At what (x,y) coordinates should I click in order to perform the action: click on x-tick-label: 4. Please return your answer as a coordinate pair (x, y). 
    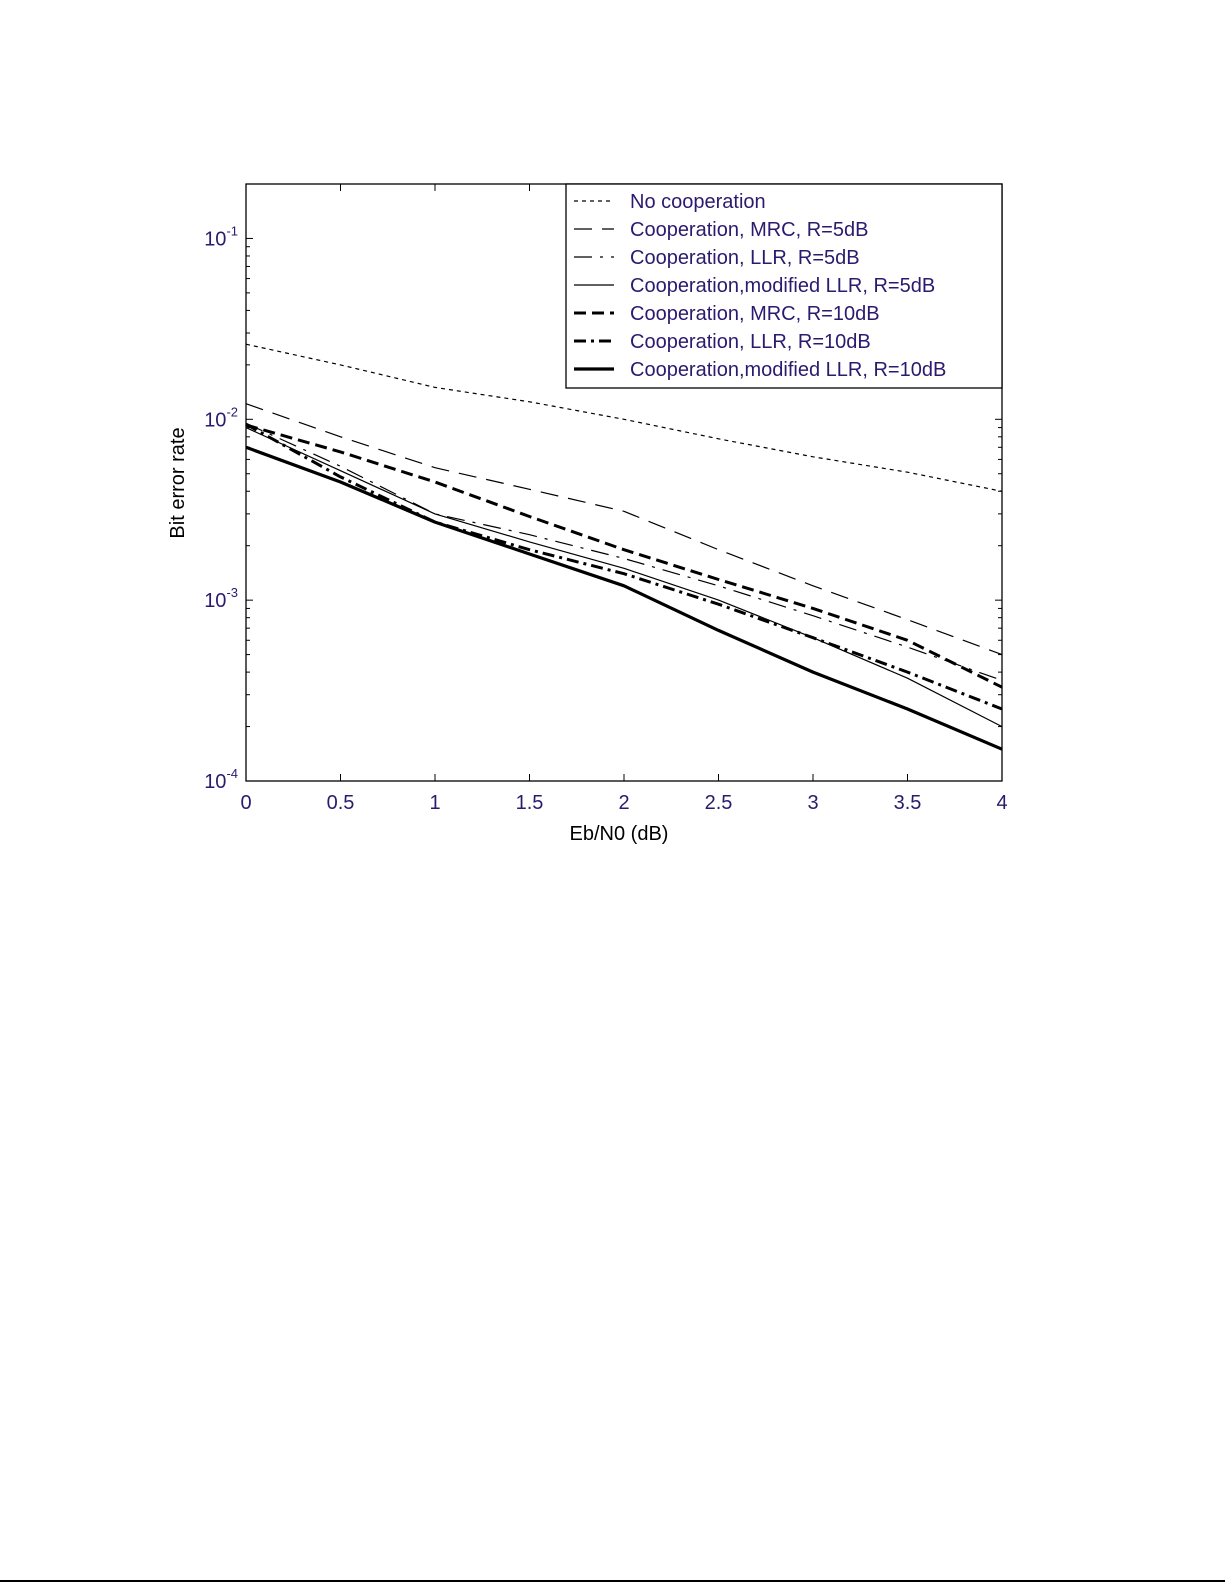
    Looking at the image, I should click on (1001, 803).